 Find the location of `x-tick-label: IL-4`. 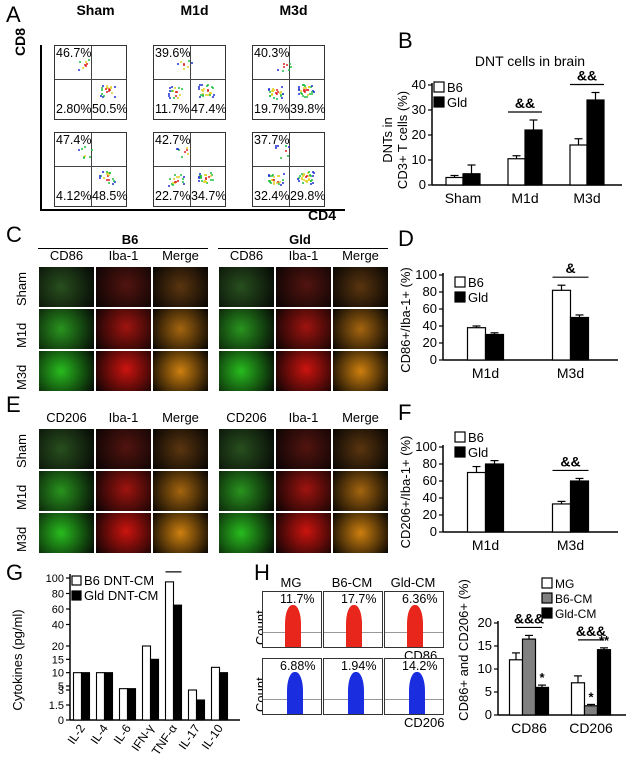

x-tick-label: IL-4 is located at coordinates (100, 733).